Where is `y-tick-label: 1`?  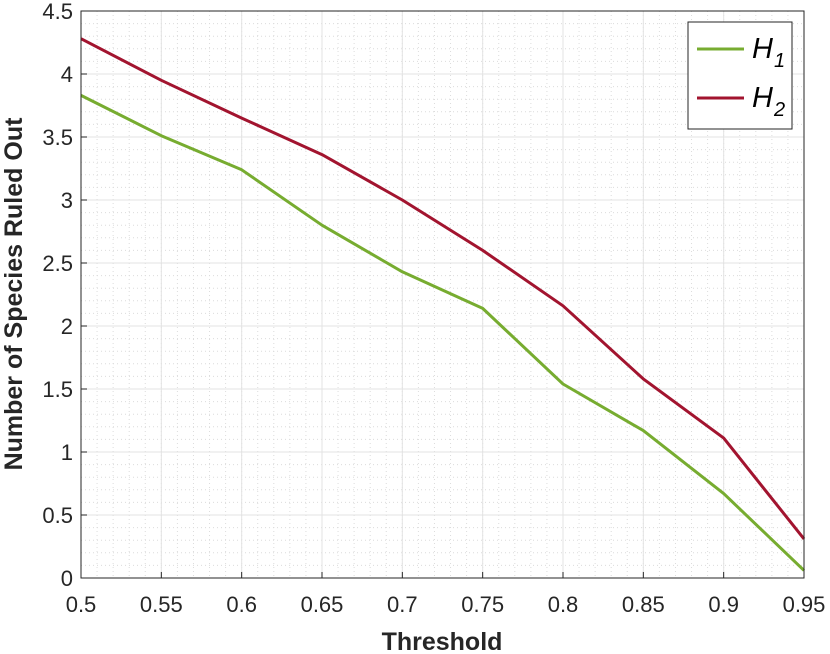
y-tick-label: 1 is located at coordinates (67, 452).